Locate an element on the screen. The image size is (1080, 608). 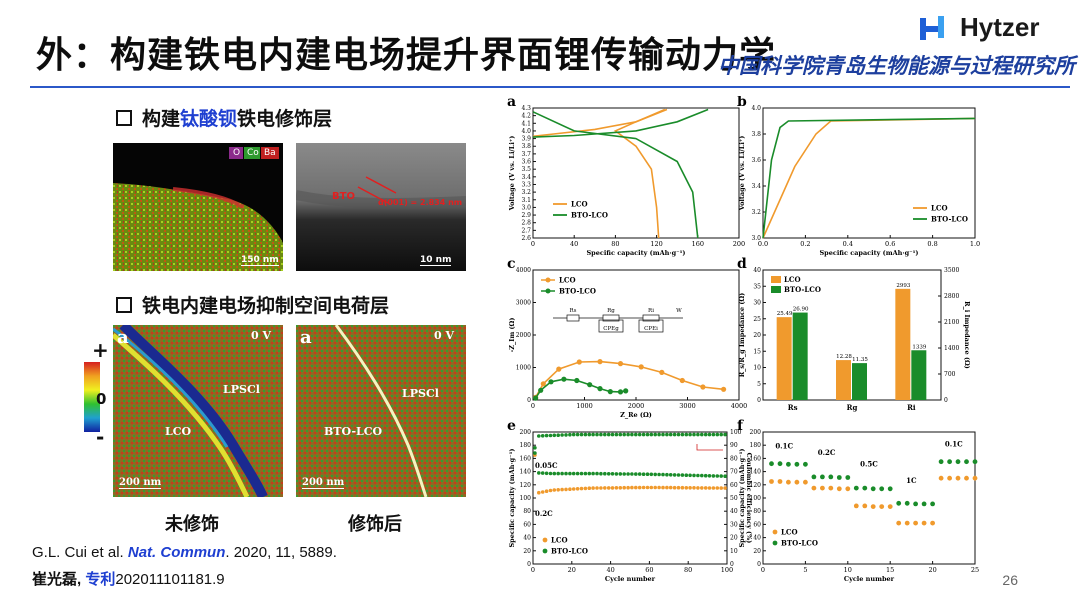
y-right-tick-label: 30 is located at coordinates (734, 524).